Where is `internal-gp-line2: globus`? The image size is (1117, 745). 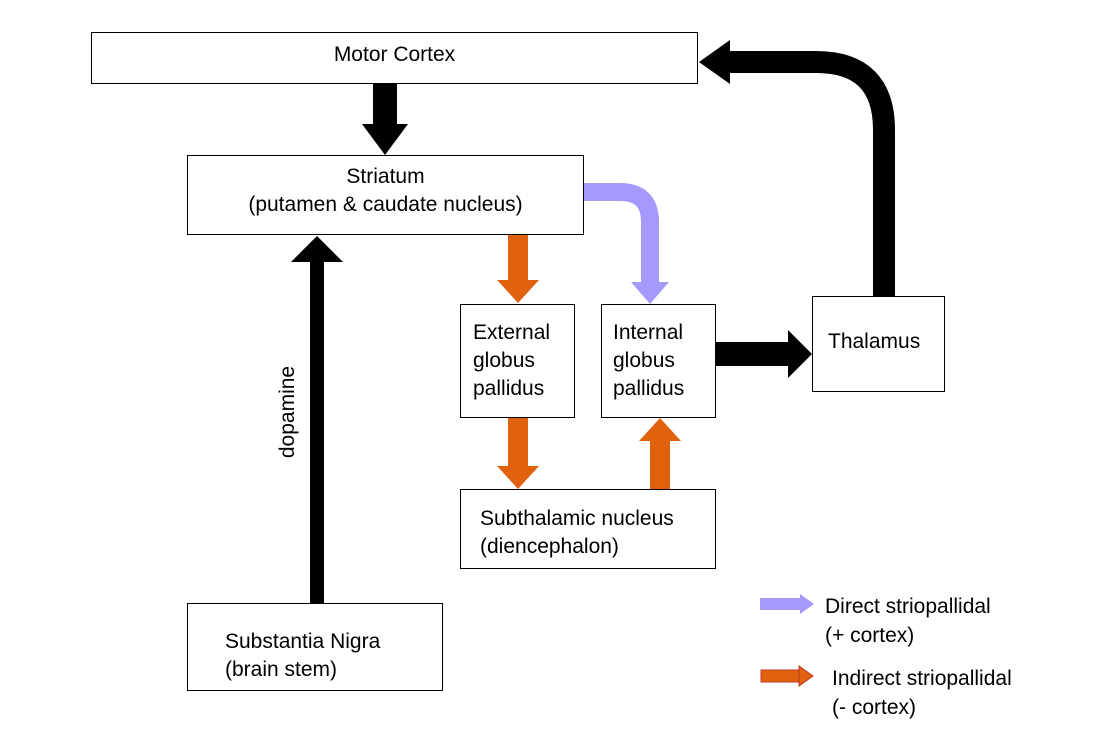 internal-gp-line2: globus is located at coordinates (644, 360).